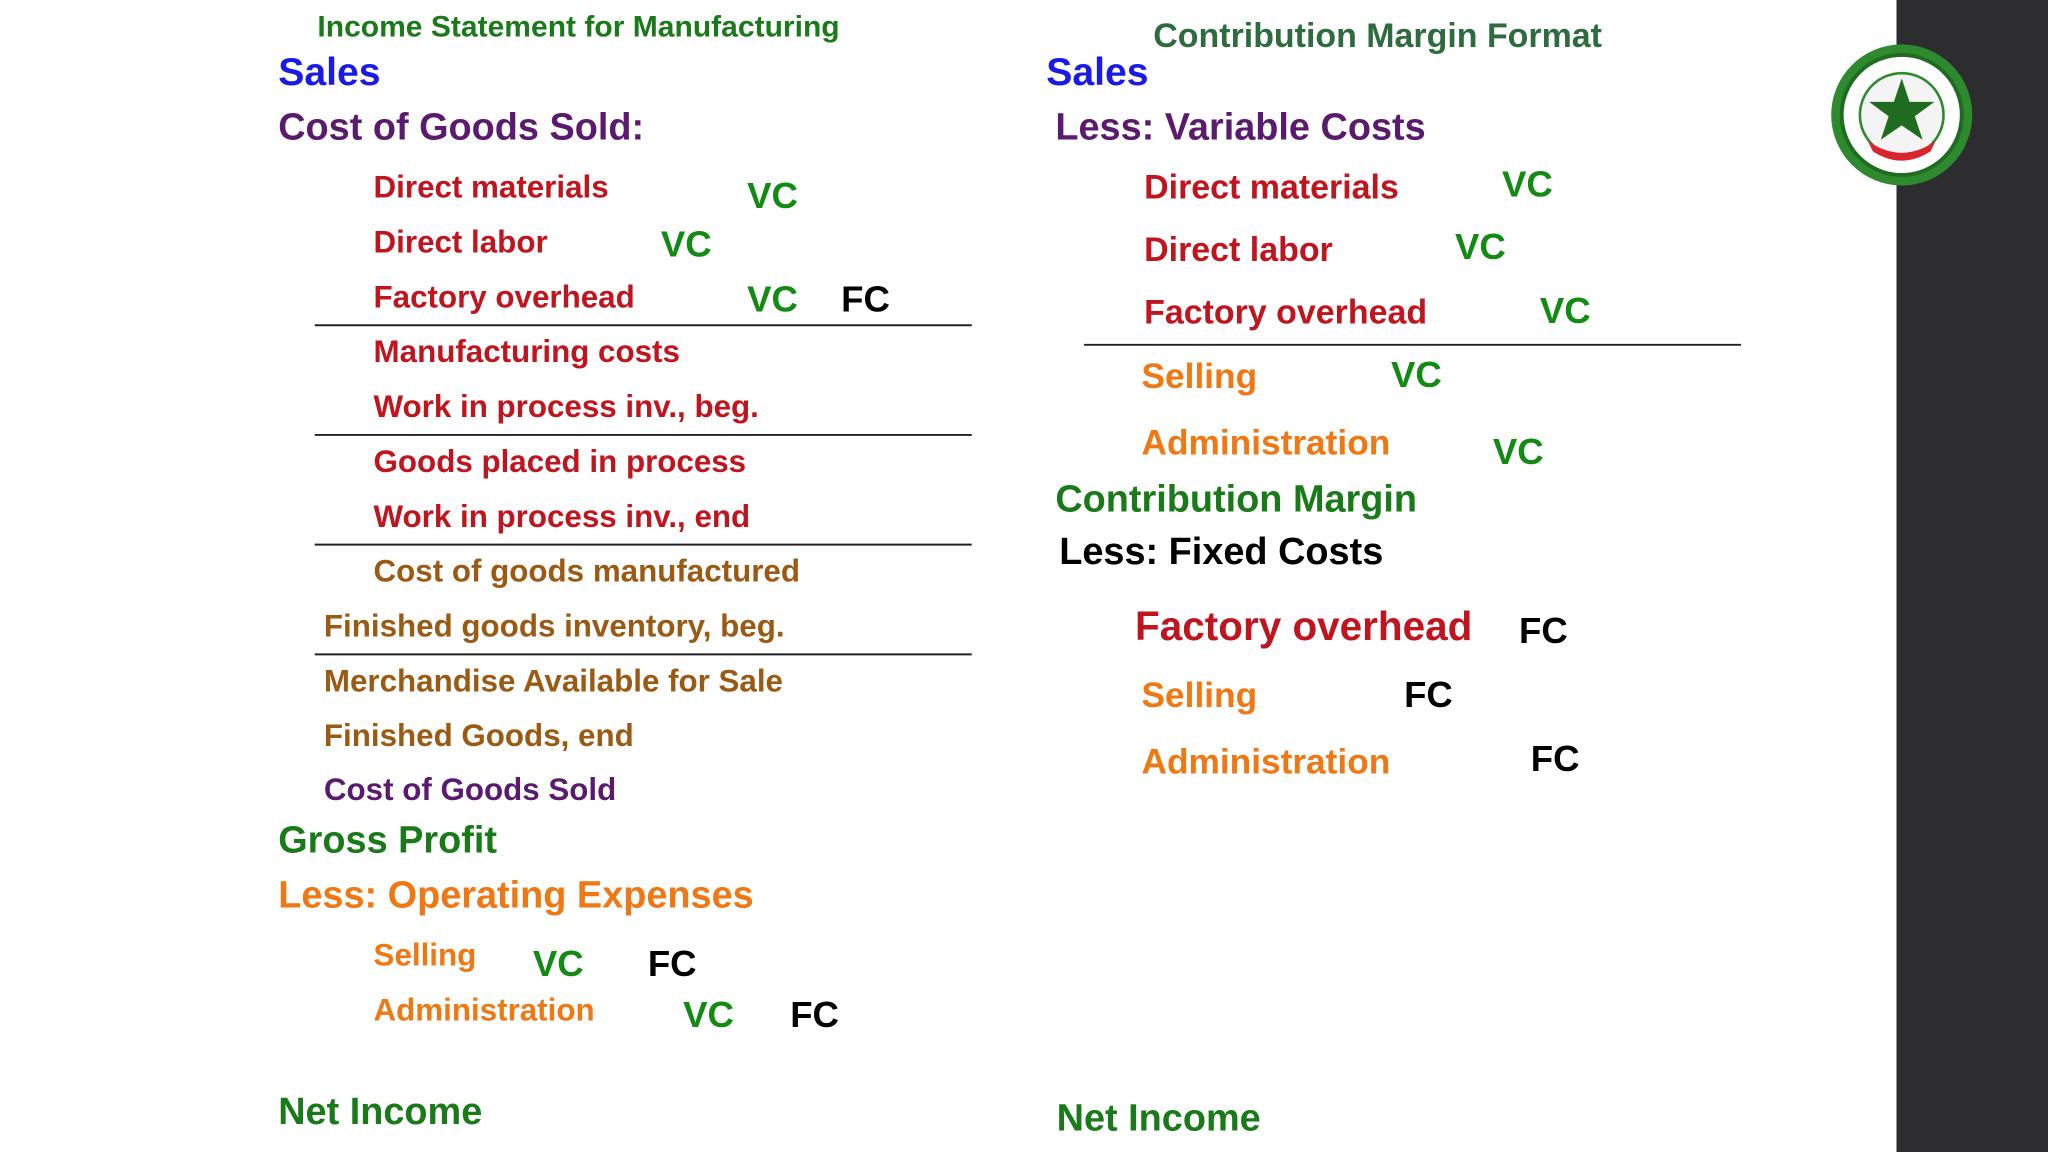 The width and height of the screenshot is (2048, 1152). Describe the element at coordinates (387, 840) in the screenshot. I see `left-line: Gross Profit` at that location.